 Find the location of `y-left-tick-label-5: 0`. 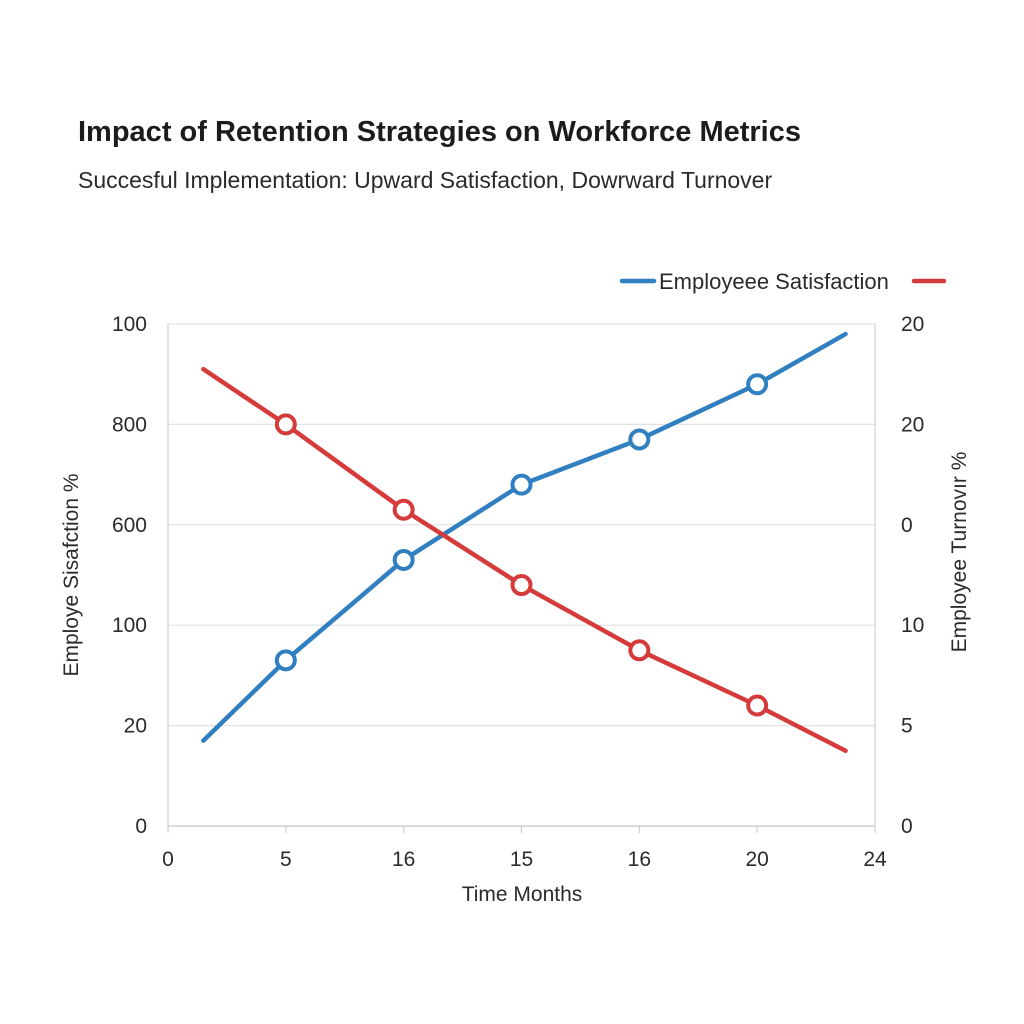

y-left-tick-label-5: 0 is located at coordinates (141, 826).